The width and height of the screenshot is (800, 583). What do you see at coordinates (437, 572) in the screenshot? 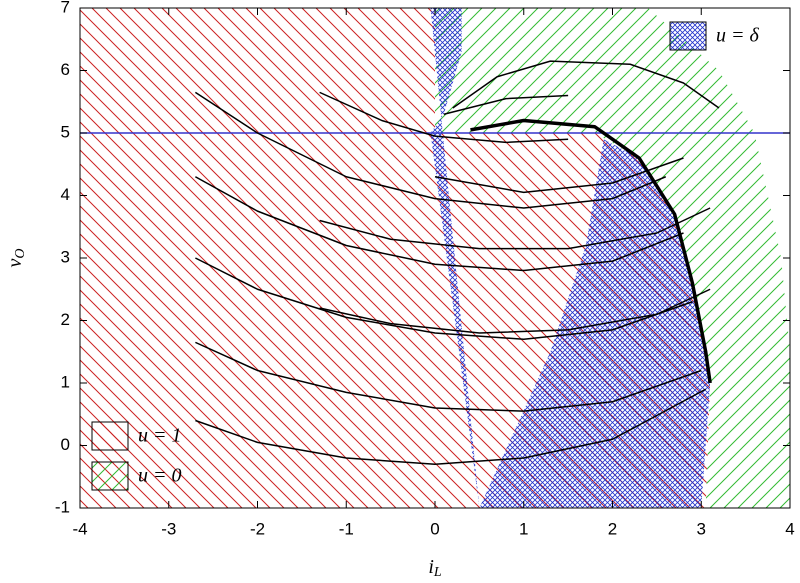
I see `x-label-sub: L` at bounding box center [437, 572].